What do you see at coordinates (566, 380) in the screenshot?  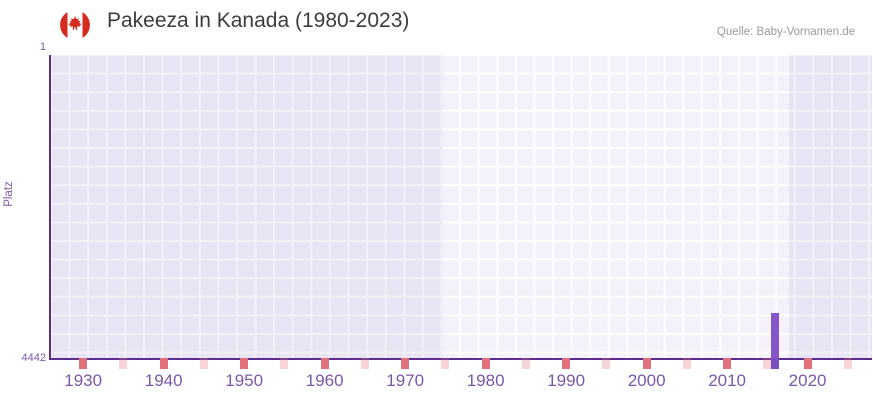 I see `x-axis-tick-label: 1990` at bounding box center [566, 380].